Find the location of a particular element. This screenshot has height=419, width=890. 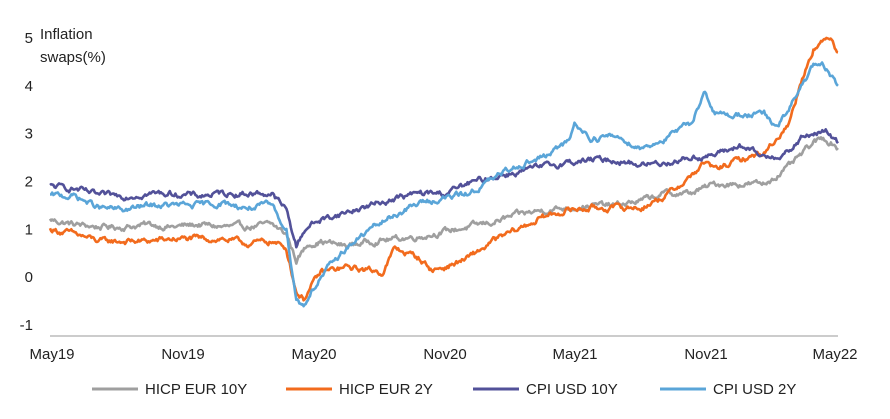

y-tick-label: 3 is located at coordinates (29, 134).